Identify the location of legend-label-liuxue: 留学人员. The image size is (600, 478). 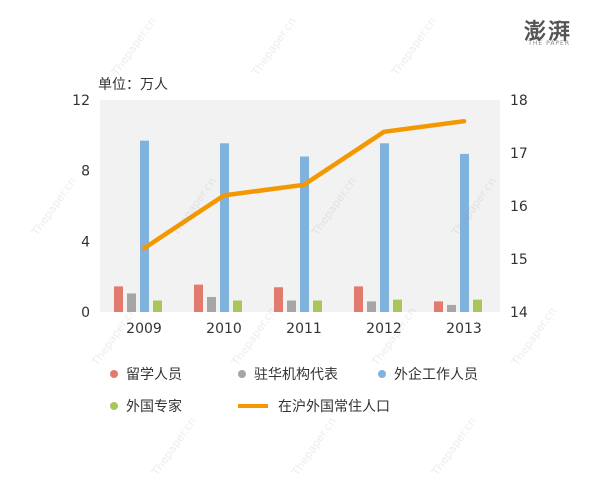
(154, 375).